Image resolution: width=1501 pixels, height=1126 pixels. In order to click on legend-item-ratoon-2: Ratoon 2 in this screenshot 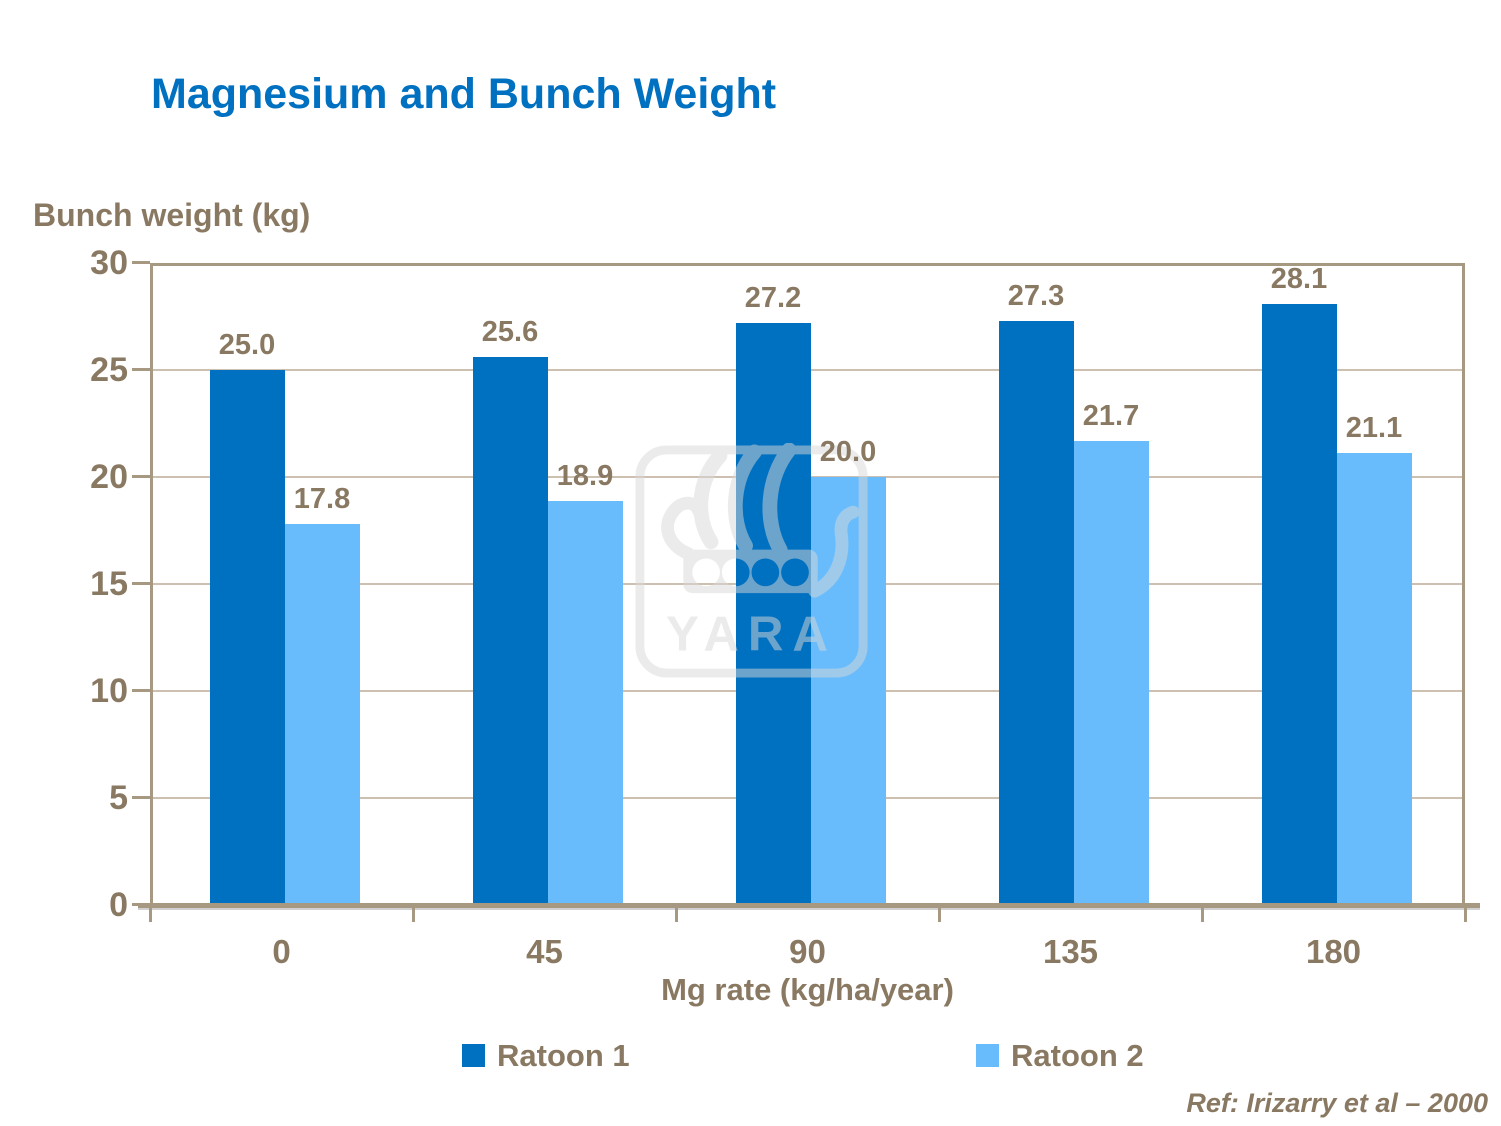, I will do `click(1060, 1055)`.